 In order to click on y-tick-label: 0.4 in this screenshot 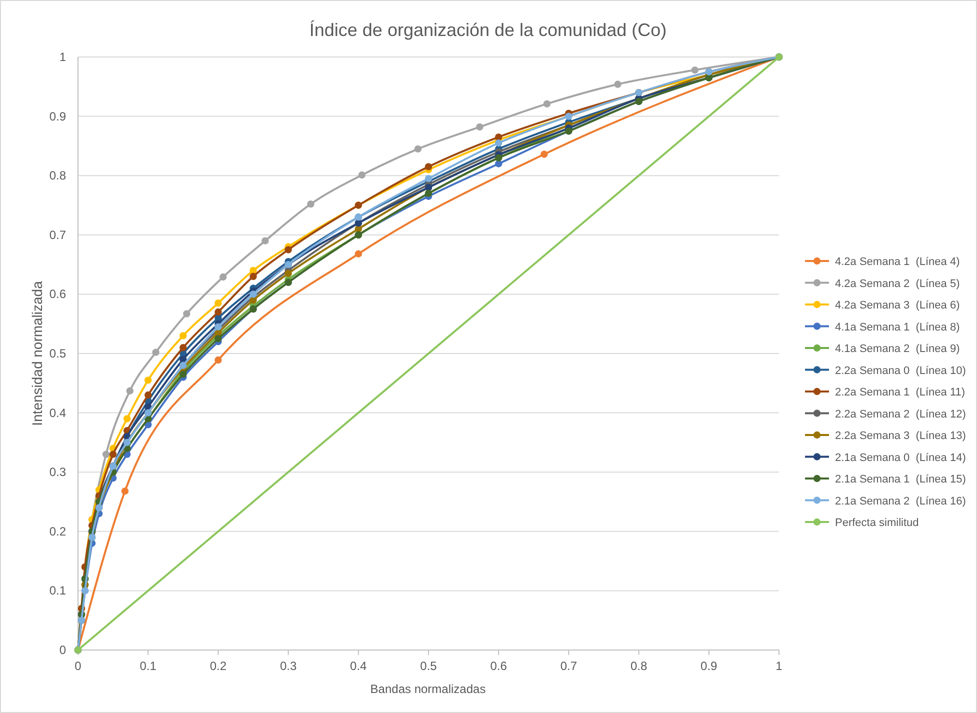, I will do `click(57, 413)`.